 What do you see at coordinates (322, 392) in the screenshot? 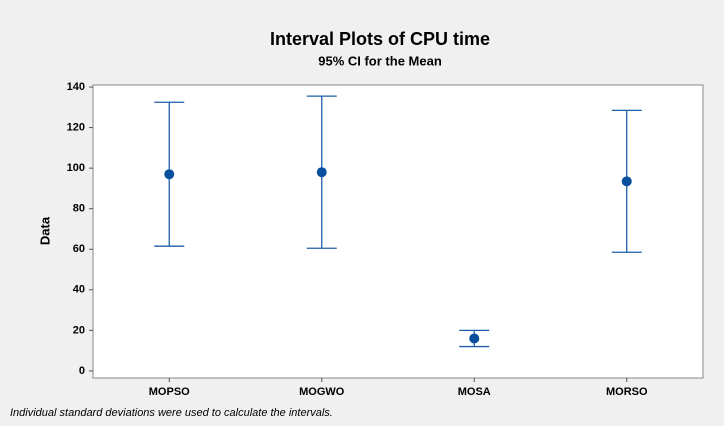
I see `x-tick-label: MOGWO` at bounding box center [322, 392].